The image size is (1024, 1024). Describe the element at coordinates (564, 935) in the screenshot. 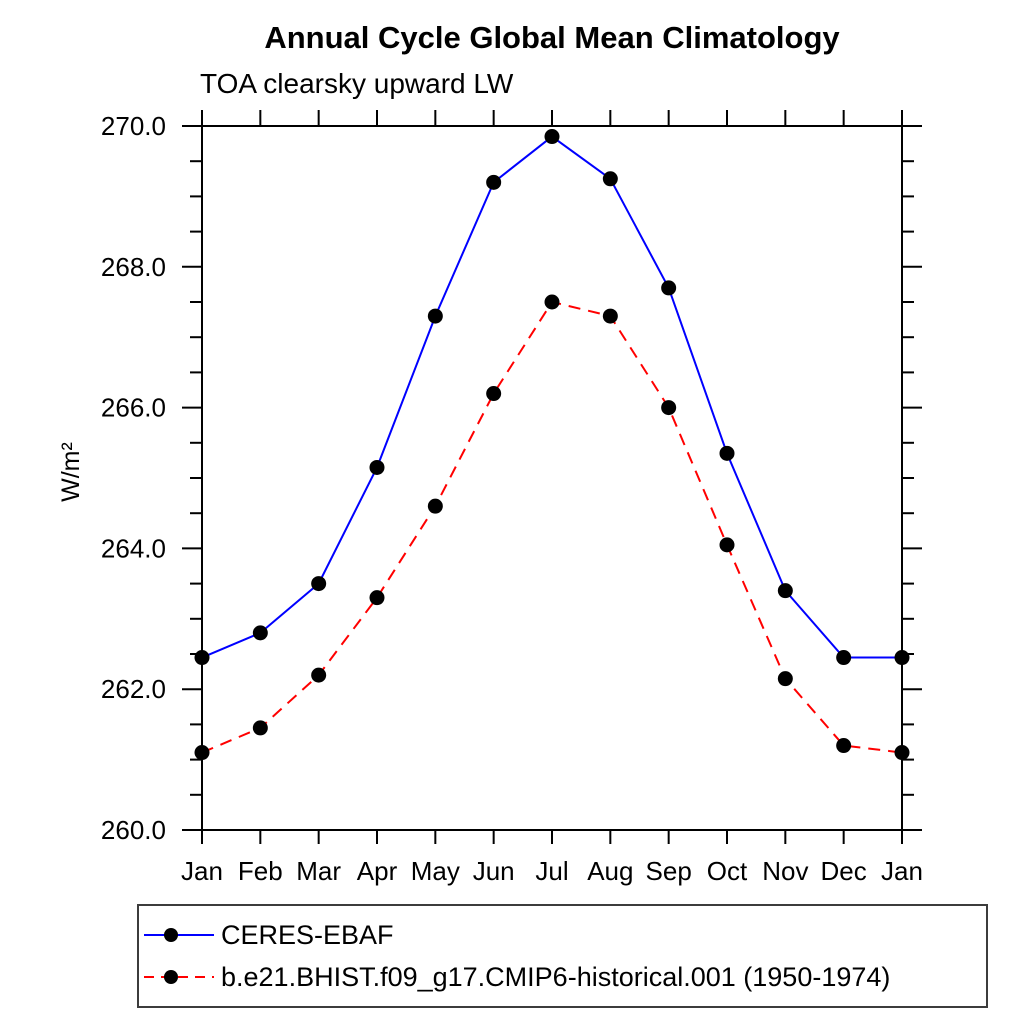

I see `legend-item-observation: CERES-EBAF` at that location.